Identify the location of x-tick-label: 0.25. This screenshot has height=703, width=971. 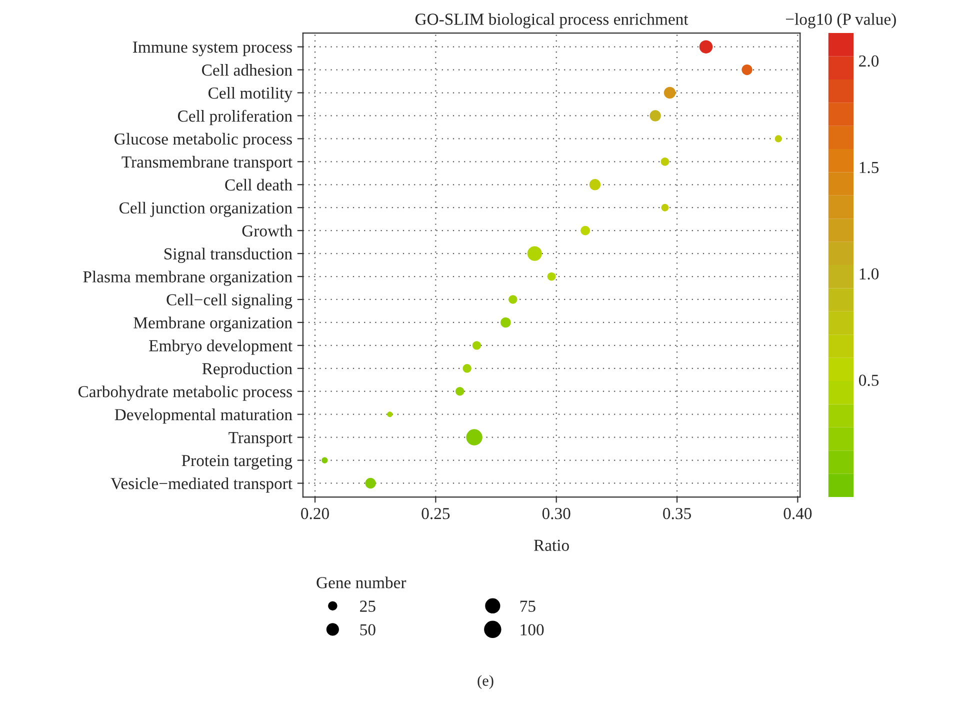
(436, 514).